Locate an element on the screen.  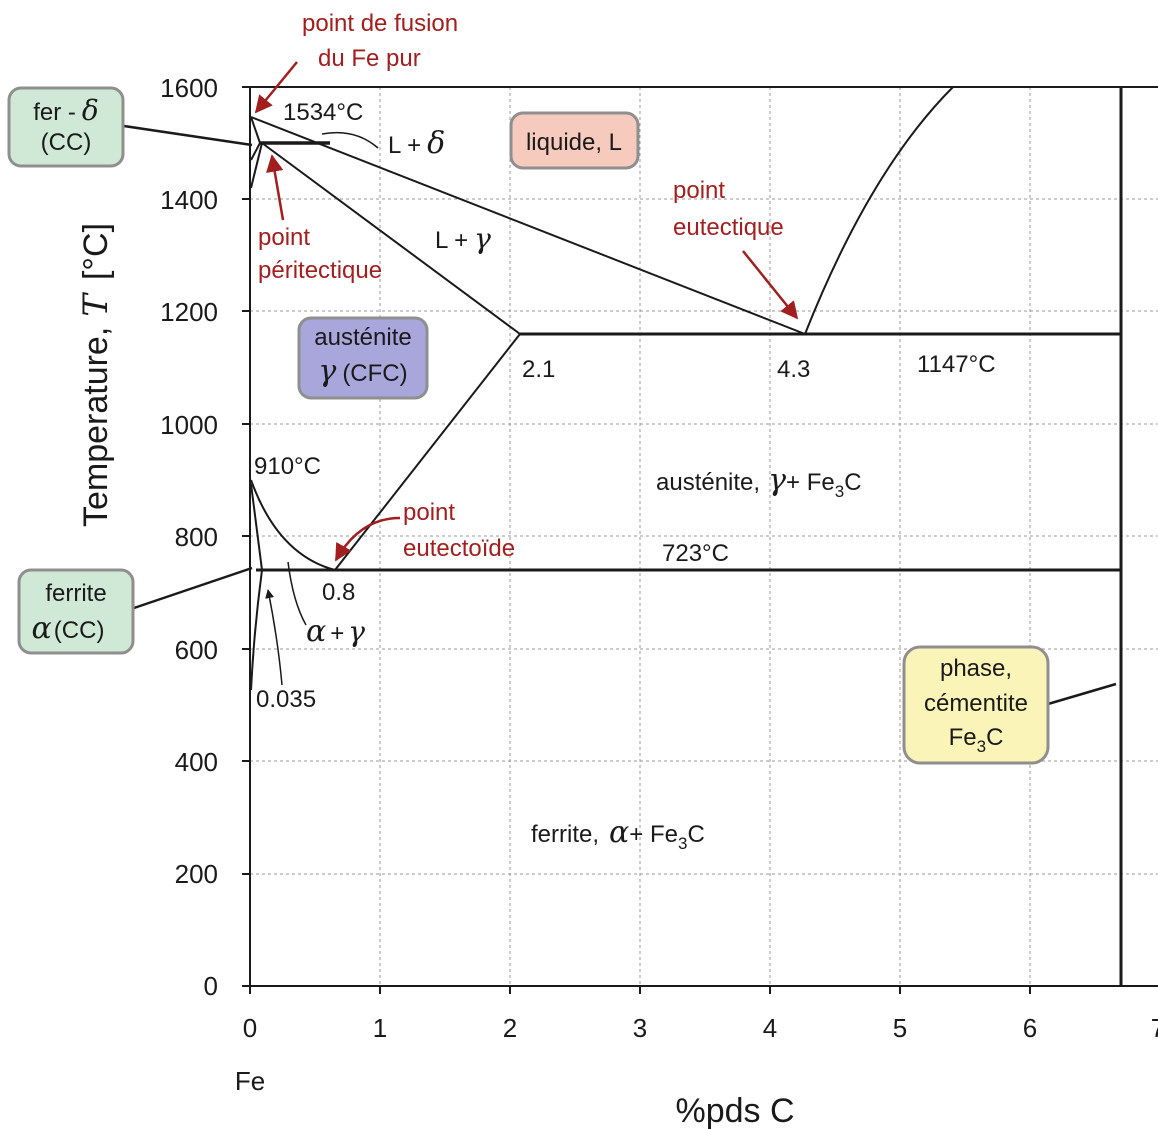
fusion-label-line1: point de fusion is located at coordinates (380, 23).